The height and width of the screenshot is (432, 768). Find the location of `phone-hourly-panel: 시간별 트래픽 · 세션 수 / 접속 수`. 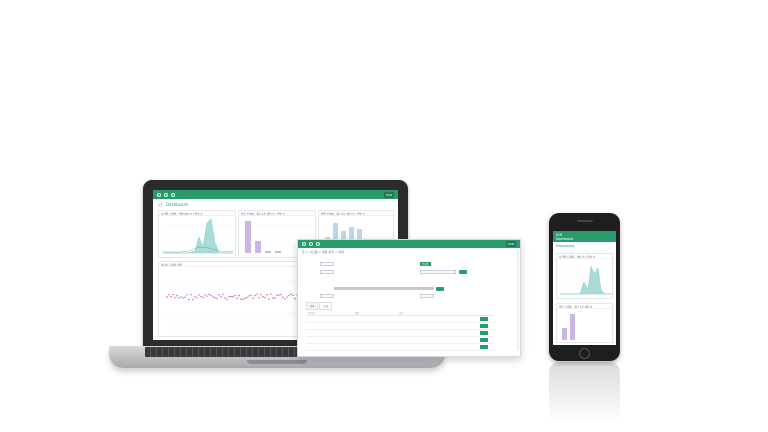

phone-hourly-panel: 시간별 트래픽 · 세션 수 / 접속 수 is located at coordinates (584, 276).